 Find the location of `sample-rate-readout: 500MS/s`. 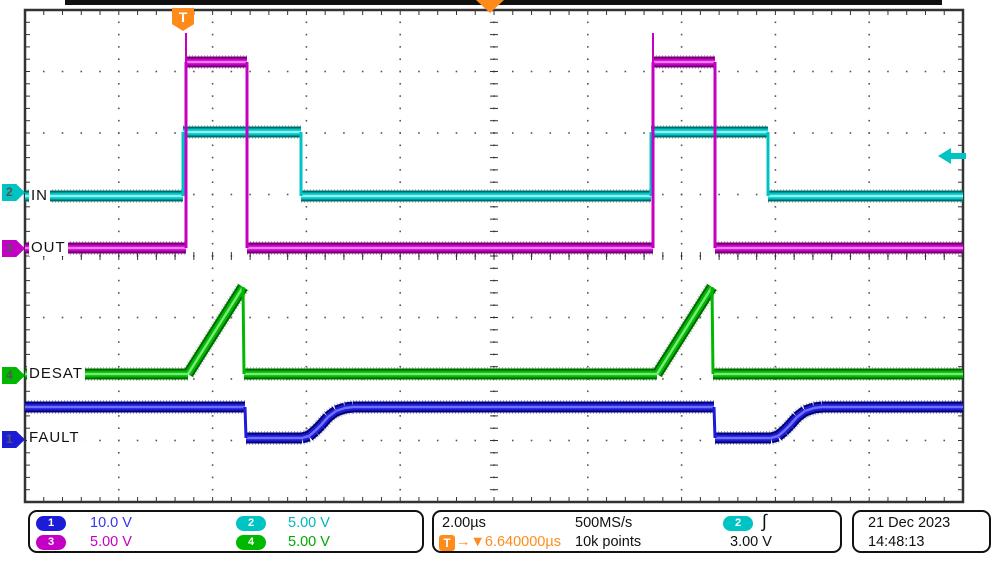

sample-rate-readout: 500MS/s is located at coordinates (604, 523).